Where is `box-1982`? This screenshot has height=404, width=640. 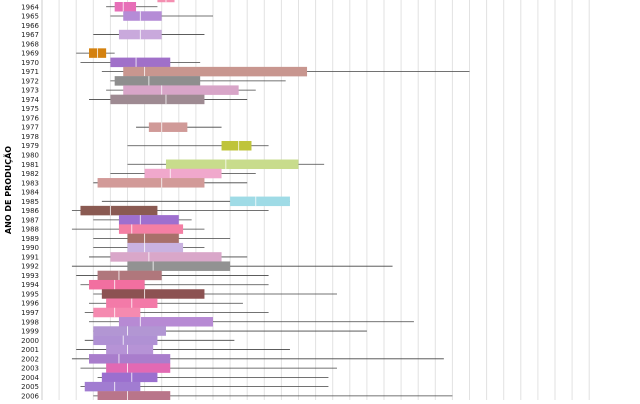 box-1982 is located at coordinates (183, 173).